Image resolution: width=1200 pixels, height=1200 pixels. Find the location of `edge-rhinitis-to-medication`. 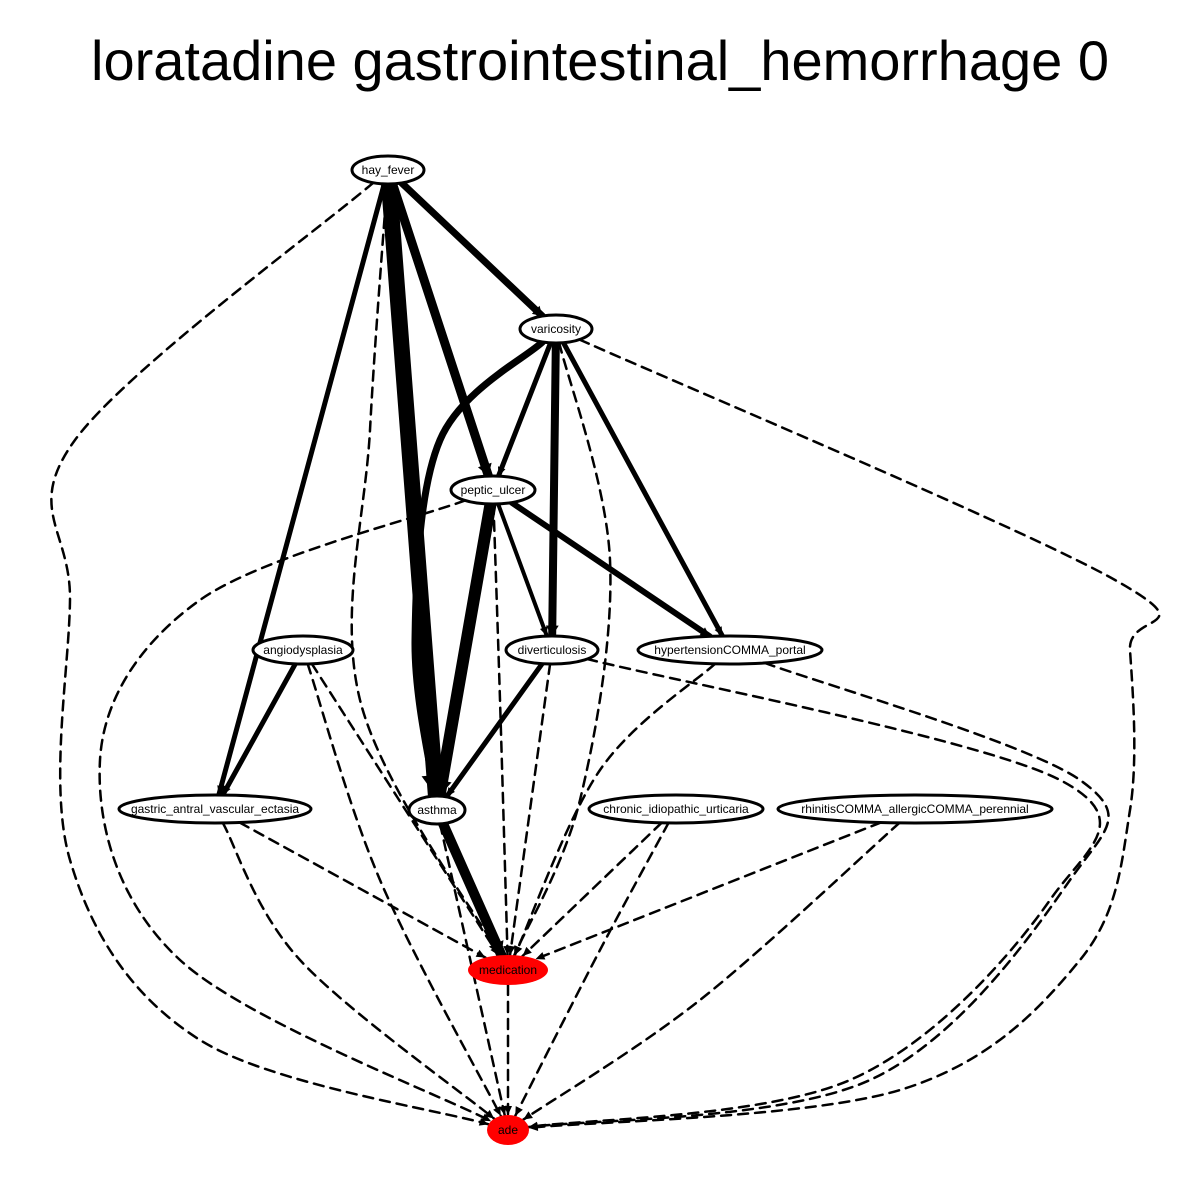

edge-rhinitis-to-medication is located at coordinates (708, 891).